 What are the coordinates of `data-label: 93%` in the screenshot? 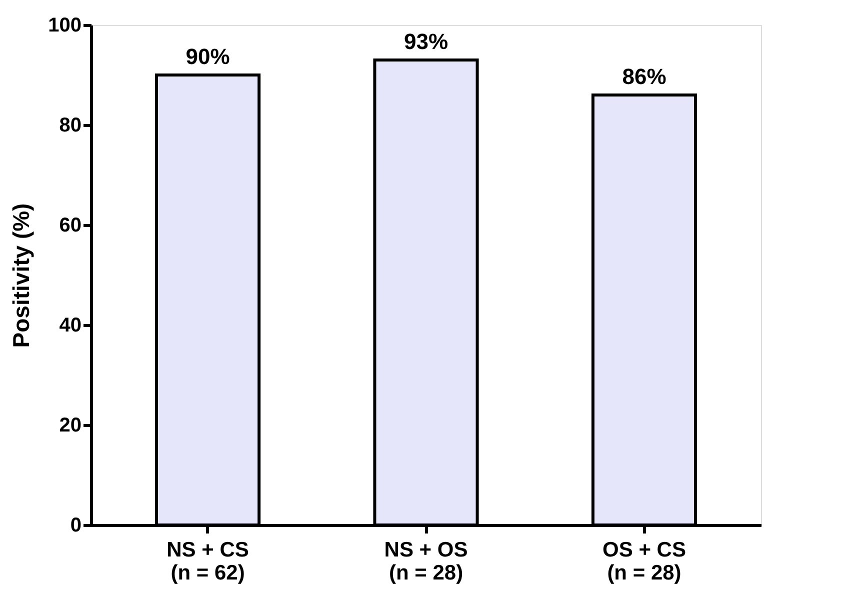 It's located at (426, 41).